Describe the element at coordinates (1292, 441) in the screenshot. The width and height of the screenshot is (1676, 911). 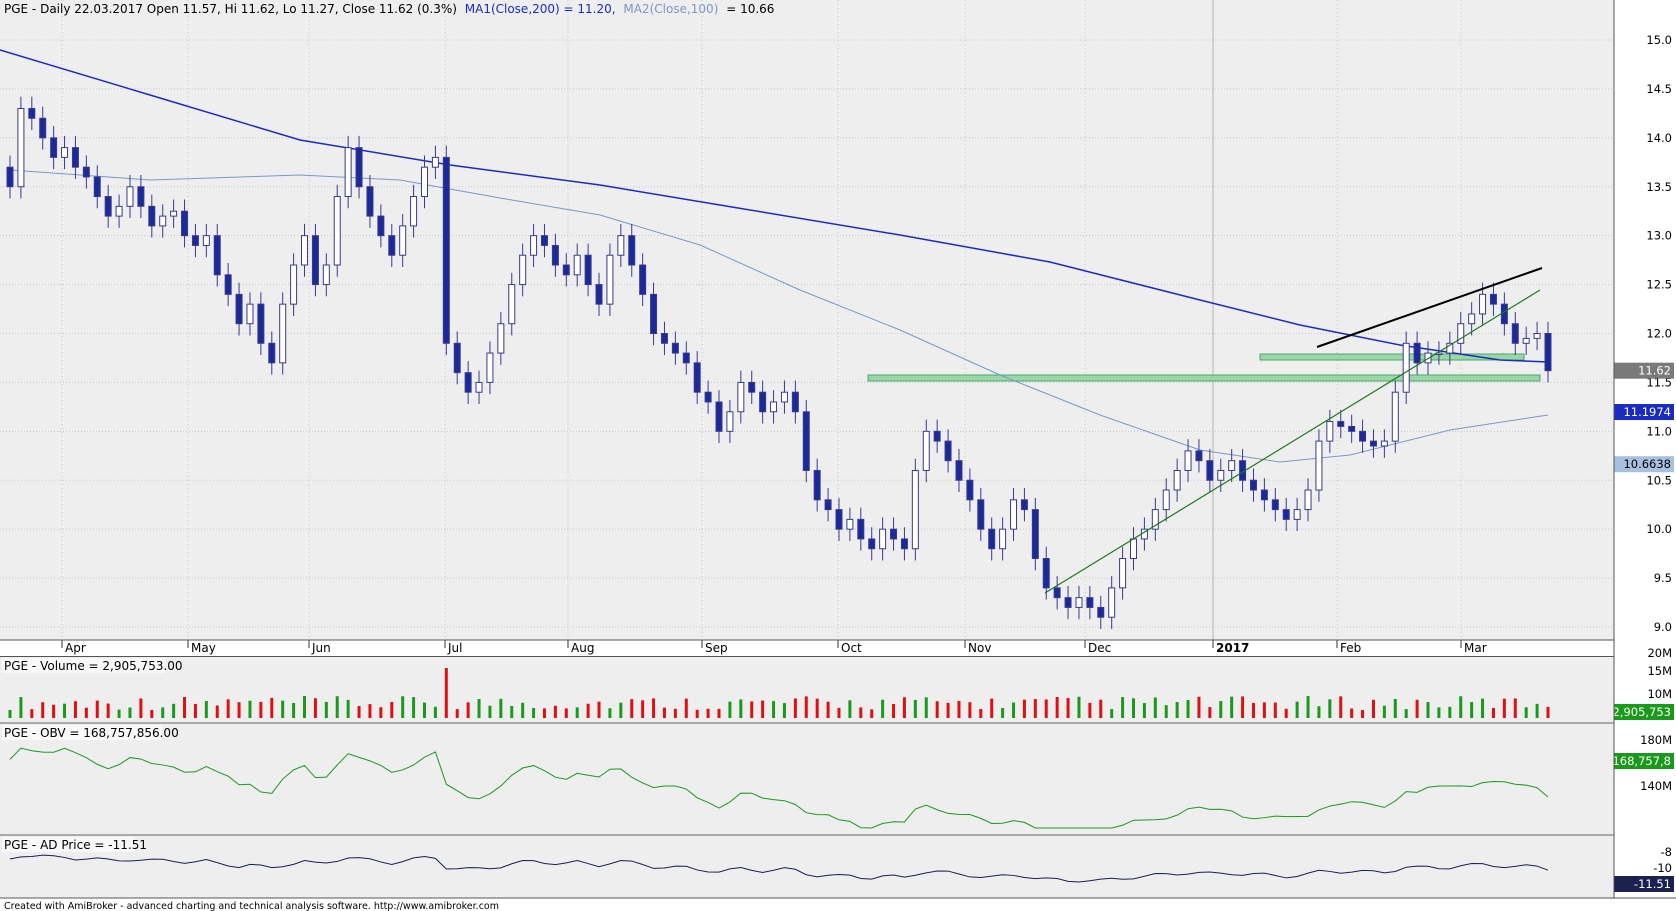
I see `trendline-green` at that location.